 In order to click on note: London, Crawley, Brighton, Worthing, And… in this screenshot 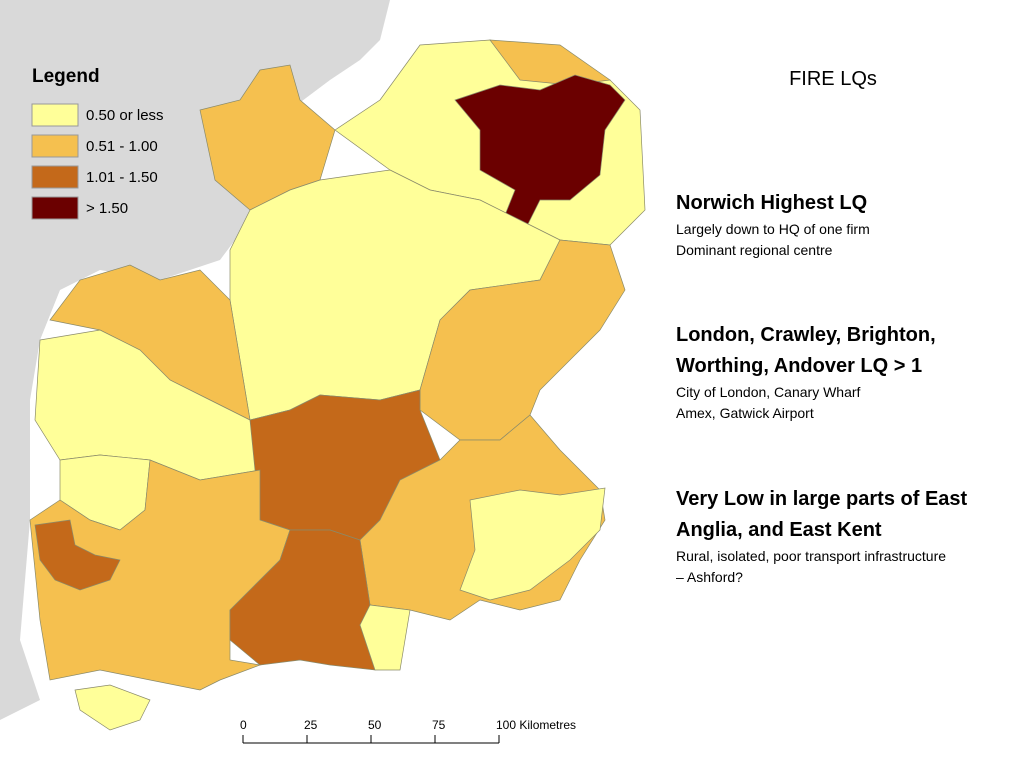, I will do `click(836, 372)`.